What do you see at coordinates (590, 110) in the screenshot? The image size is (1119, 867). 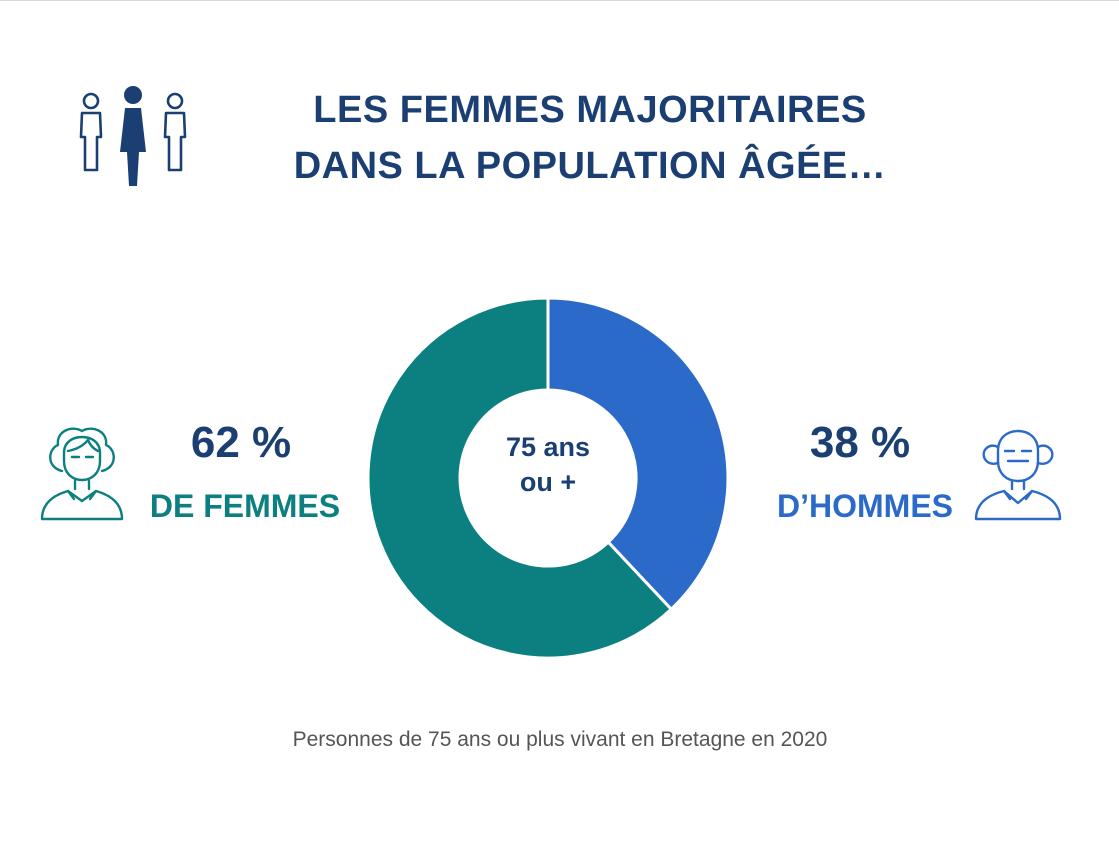 I see `title-line-1: LES FEMMES MAJORITAIRES` at bounding box center [590, 110].